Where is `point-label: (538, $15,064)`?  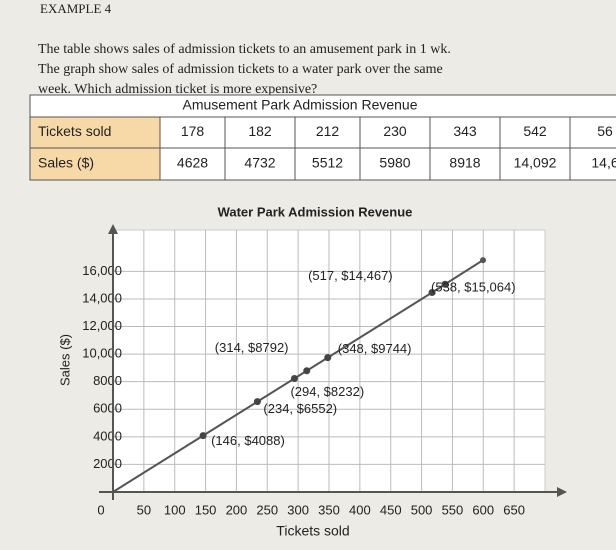 point-label: (538, $15,064) is located at coordinates (473, 287).